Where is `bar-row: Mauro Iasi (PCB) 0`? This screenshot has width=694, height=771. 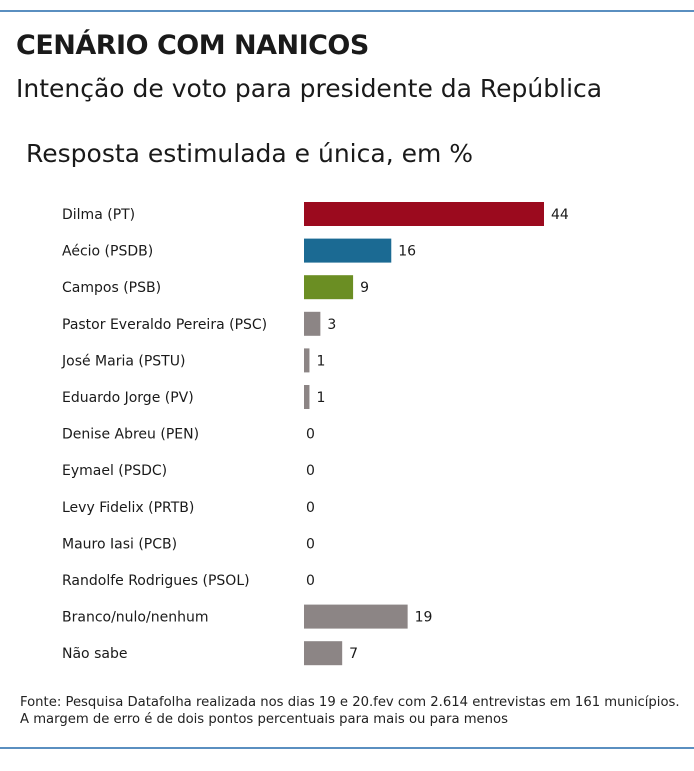
bar-row: Mauro Iasi (PCB) 0 is located at coordinates (188, 544).